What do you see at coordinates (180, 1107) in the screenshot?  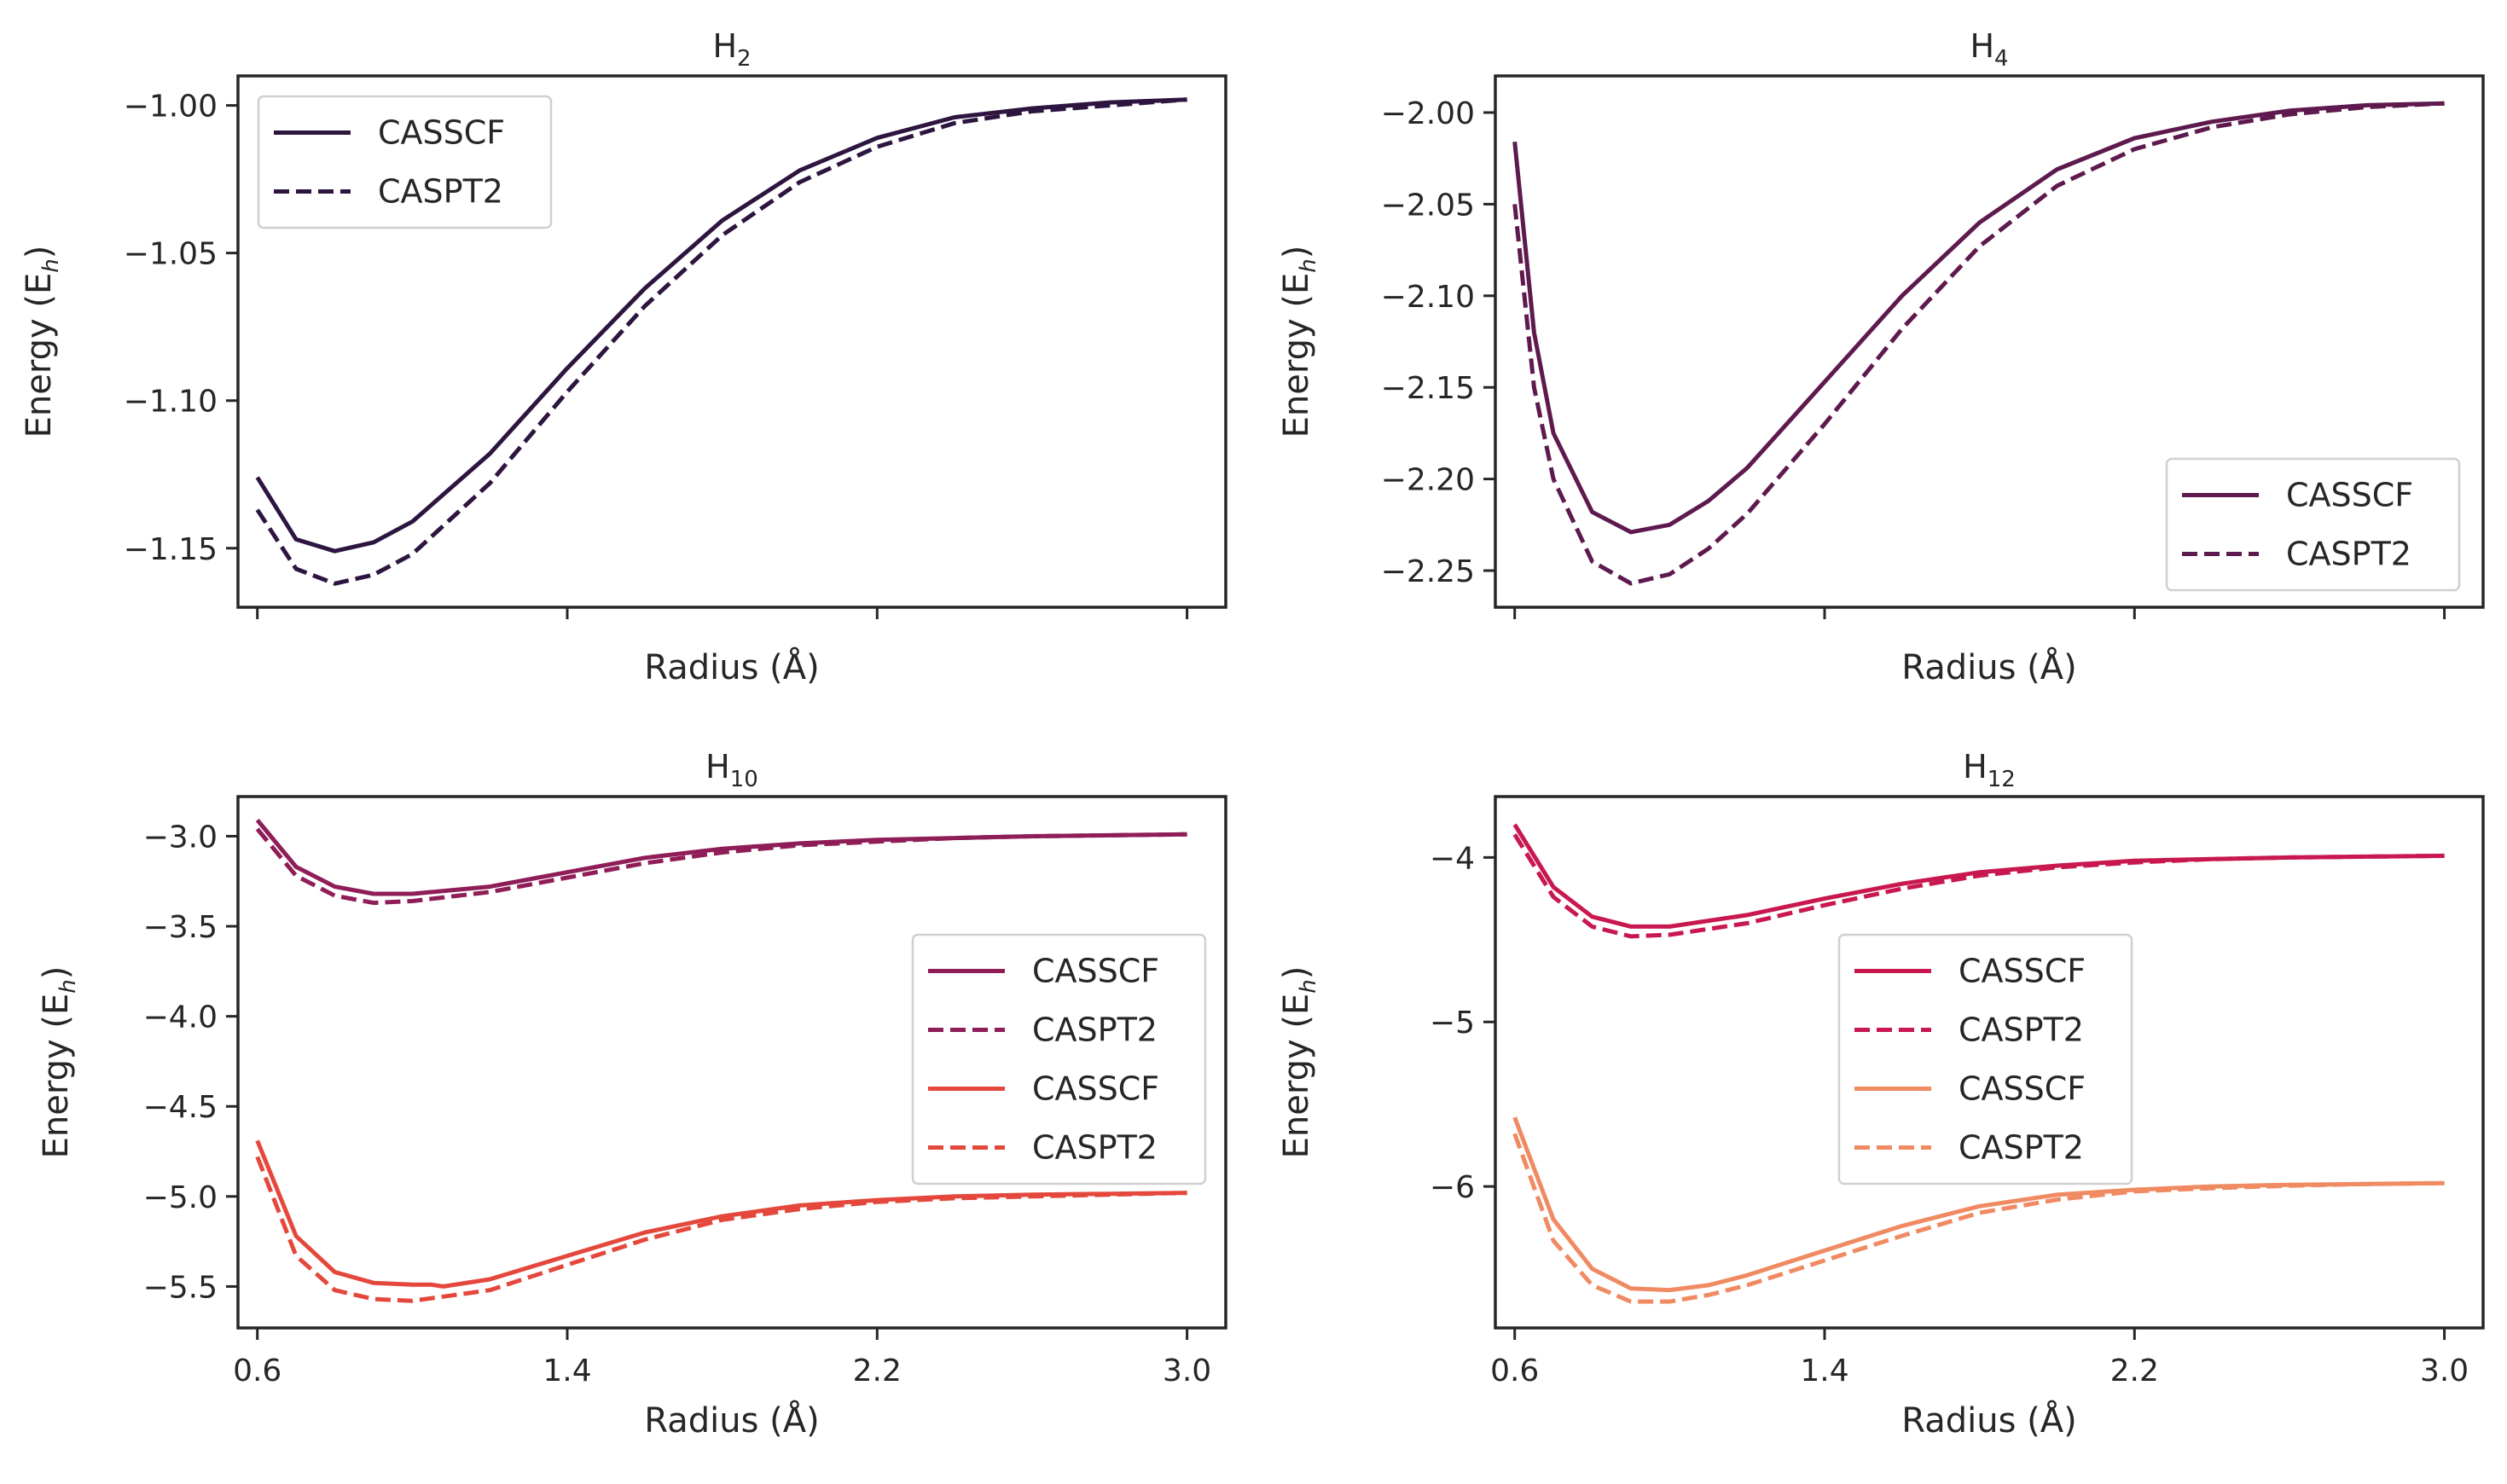 I see `y-tick-label: −4.5` at bounding box center [180, 1107].